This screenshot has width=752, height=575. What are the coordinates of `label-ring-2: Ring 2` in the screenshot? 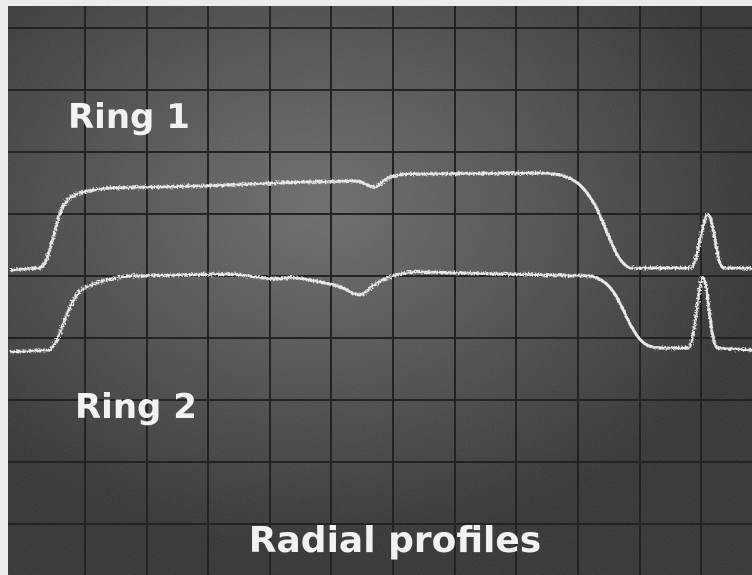 It's located at (136, 407).